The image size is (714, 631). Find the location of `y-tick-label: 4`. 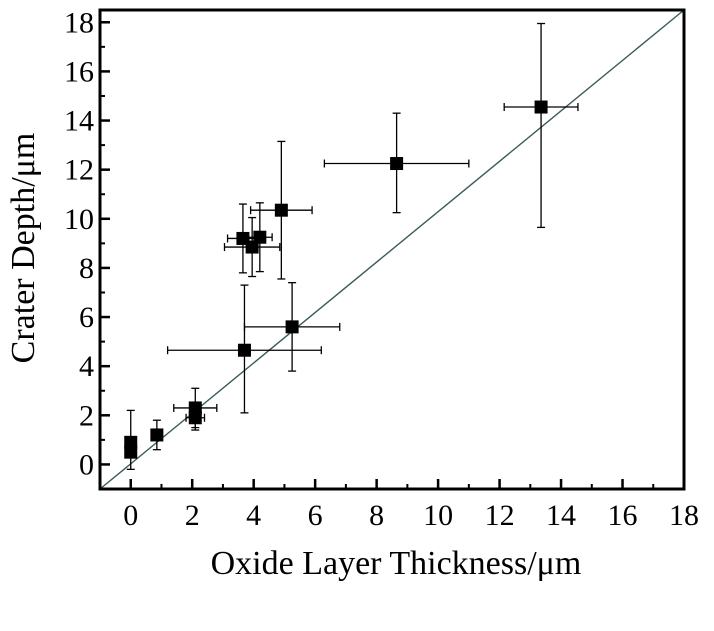

y-tick-label: 4 is located at coordinates (86, 366).